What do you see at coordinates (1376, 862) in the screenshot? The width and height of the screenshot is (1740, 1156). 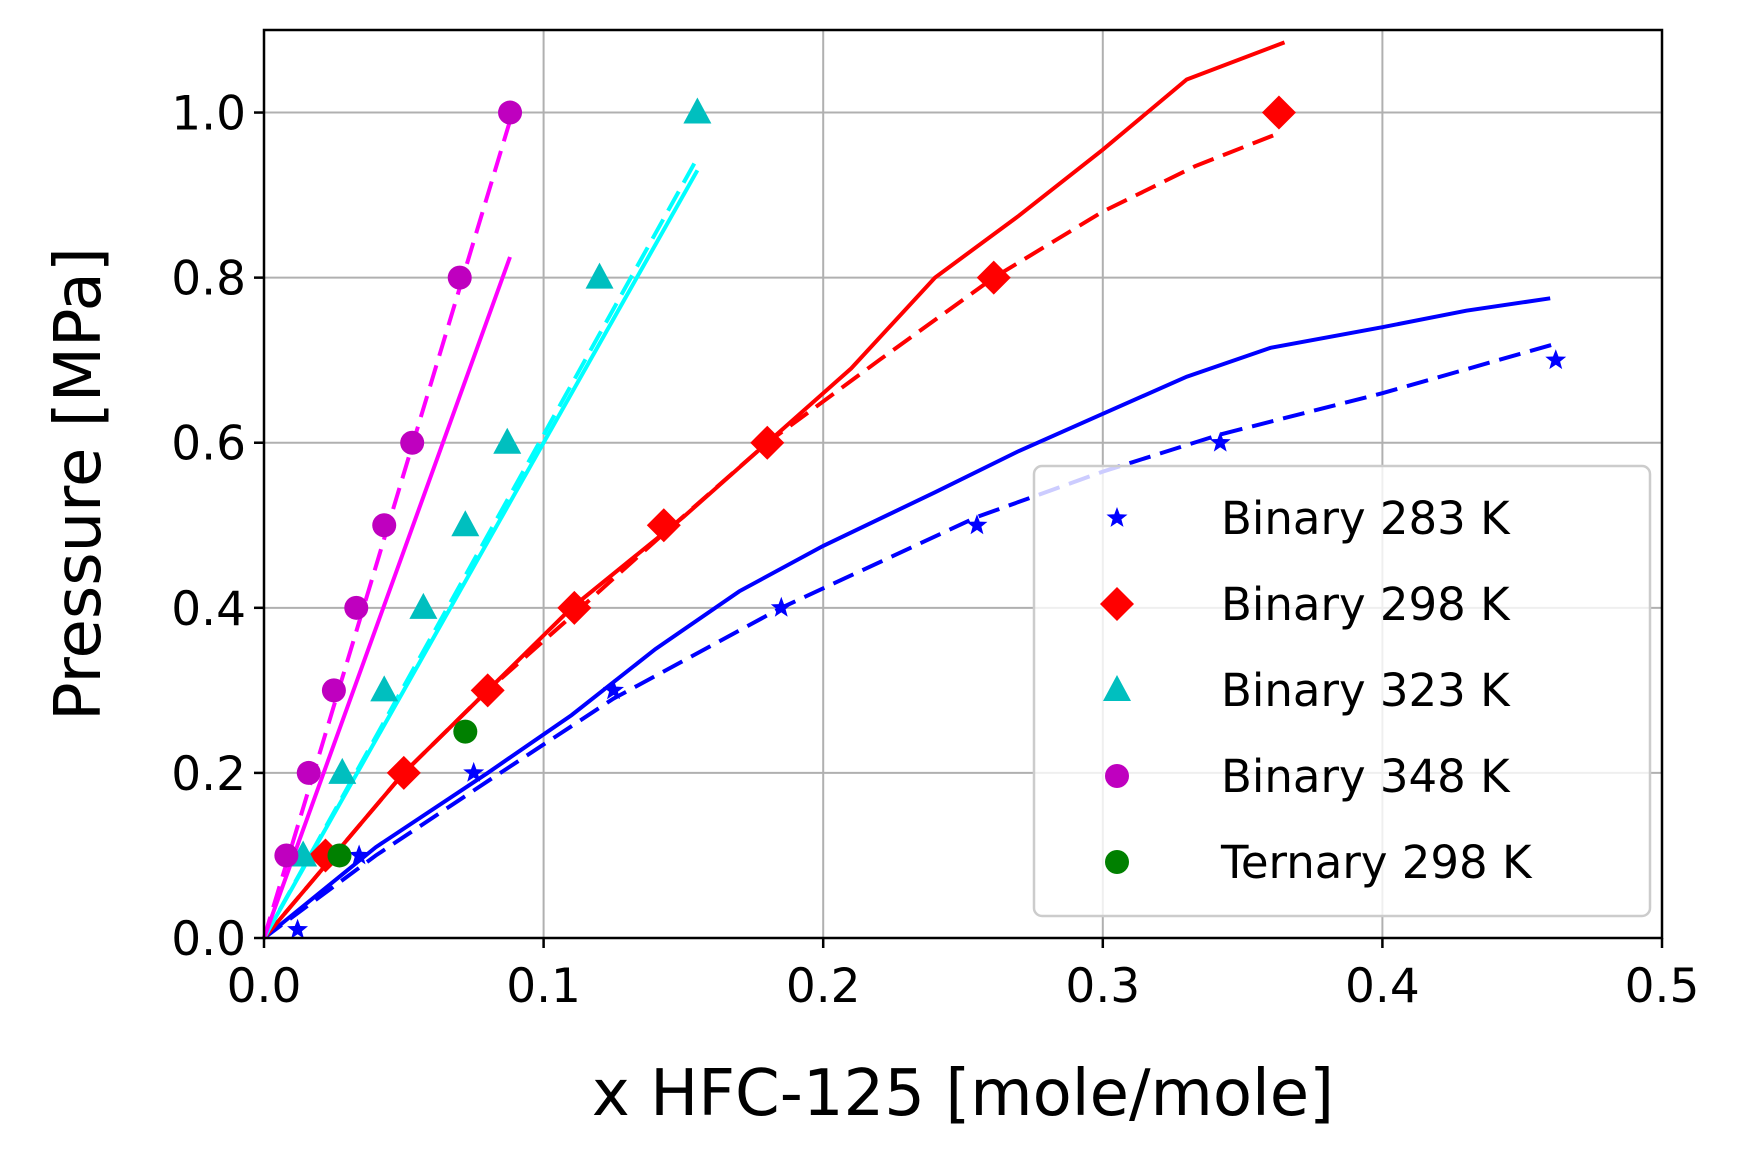 I see `legend-label: Ternary 298 K` at bounding box center [1376, 862].